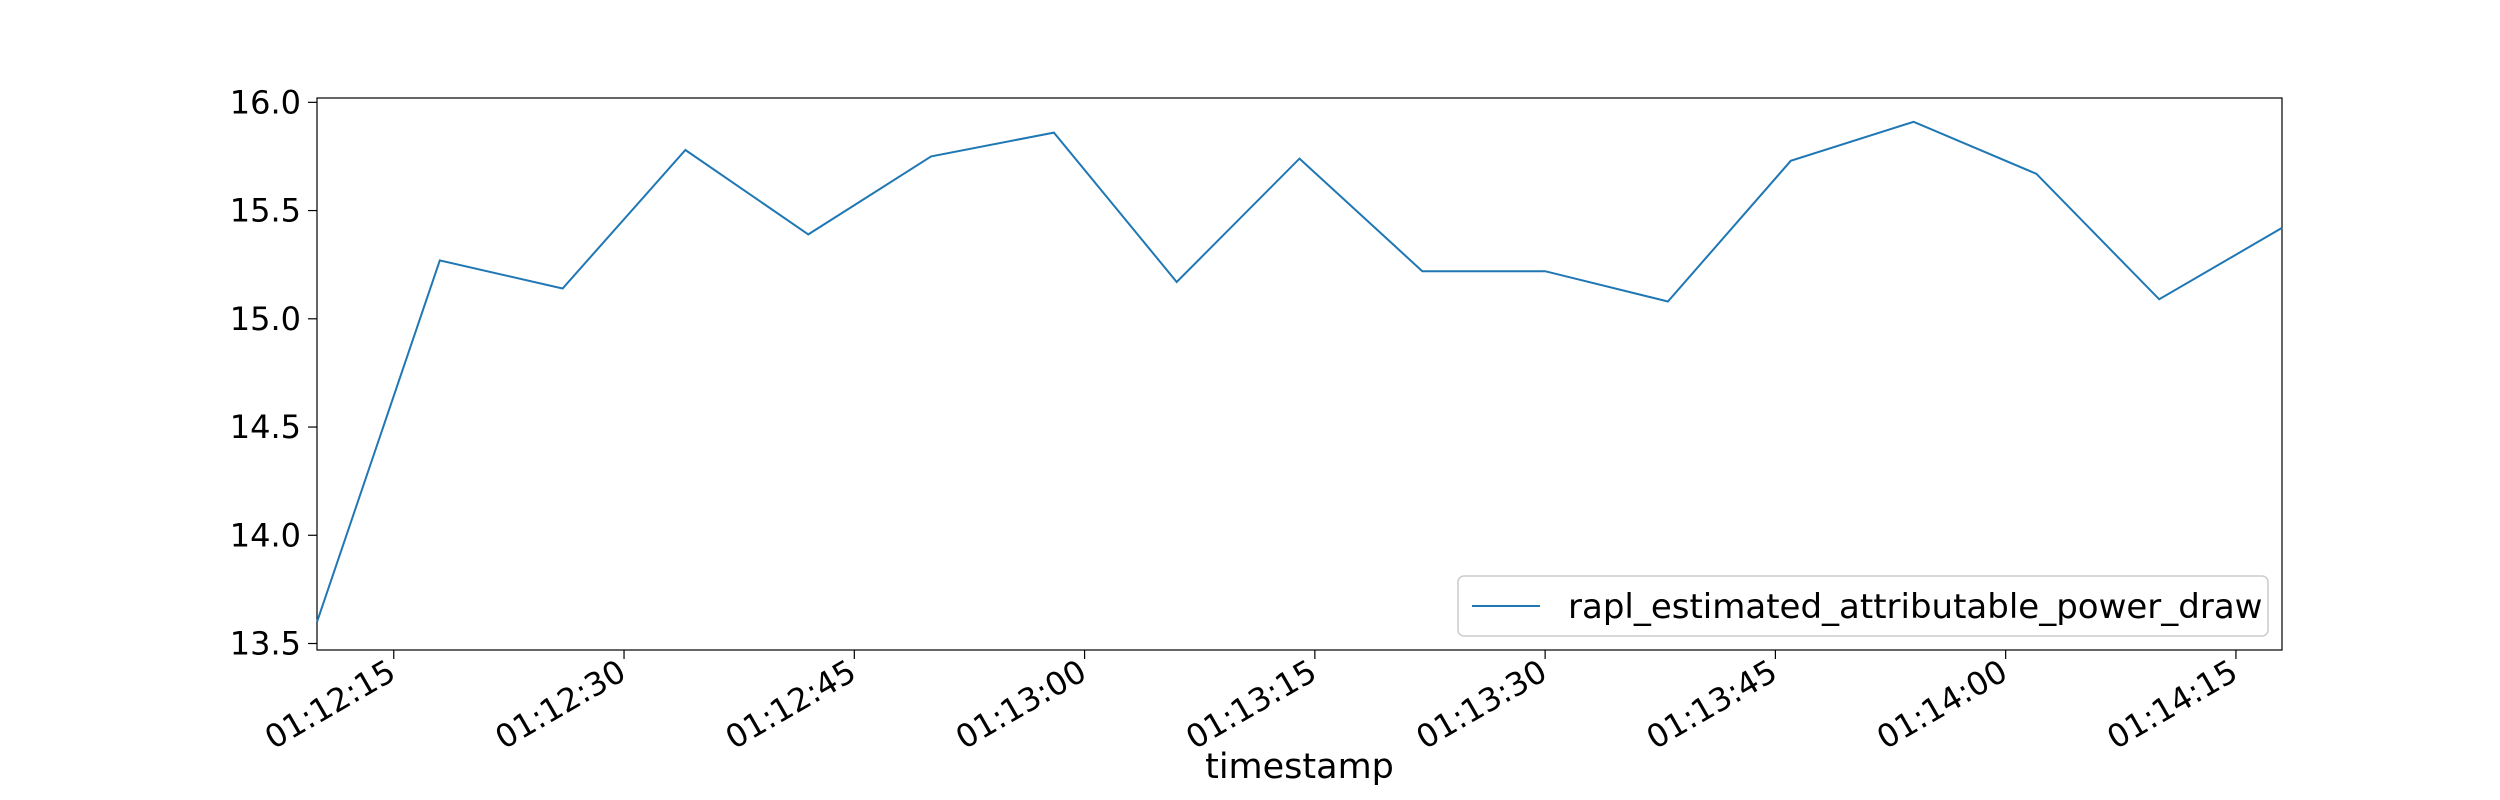 The image size is (2500, 800). Describe the element at coordinates (1299, 767) in the screenshot. I see `x-axis-title: timestamp` at that location.